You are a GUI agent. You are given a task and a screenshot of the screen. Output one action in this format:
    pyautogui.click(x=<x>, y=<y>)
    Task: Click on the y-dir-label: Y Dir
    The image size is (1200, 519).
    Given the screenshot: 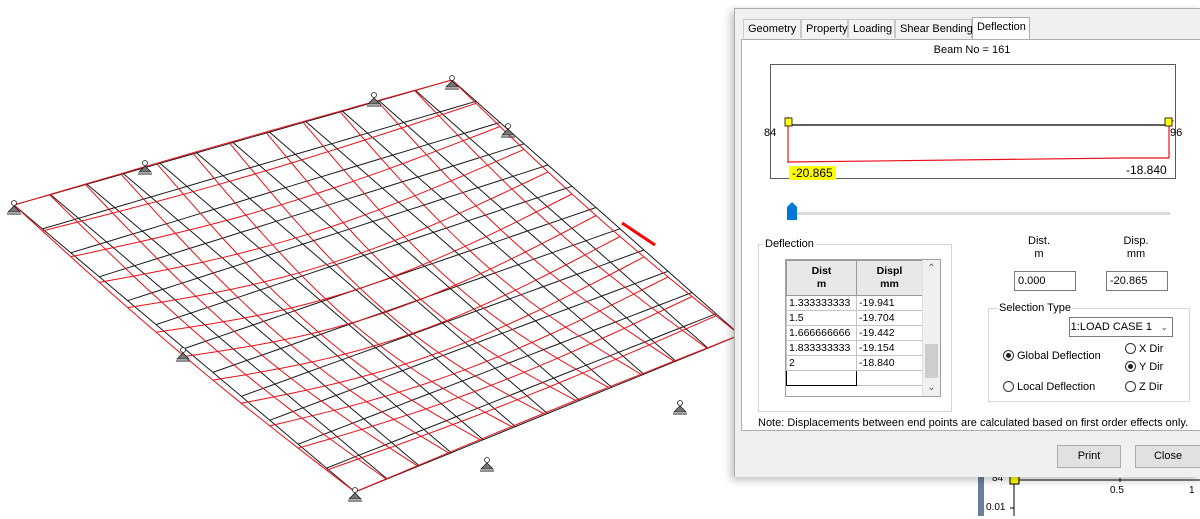 What is the action you would take?
    pyautogui.click(x=1151, y=367)
    